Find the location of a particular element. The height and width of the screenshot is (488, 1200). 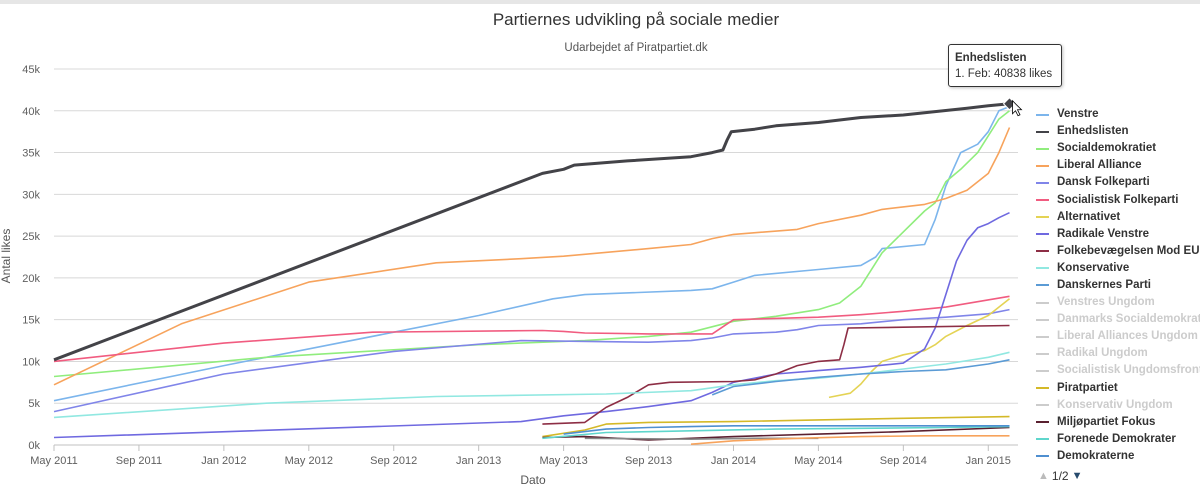

legend-item: Venstres Ungdom is located at coordinates (1118, 302).